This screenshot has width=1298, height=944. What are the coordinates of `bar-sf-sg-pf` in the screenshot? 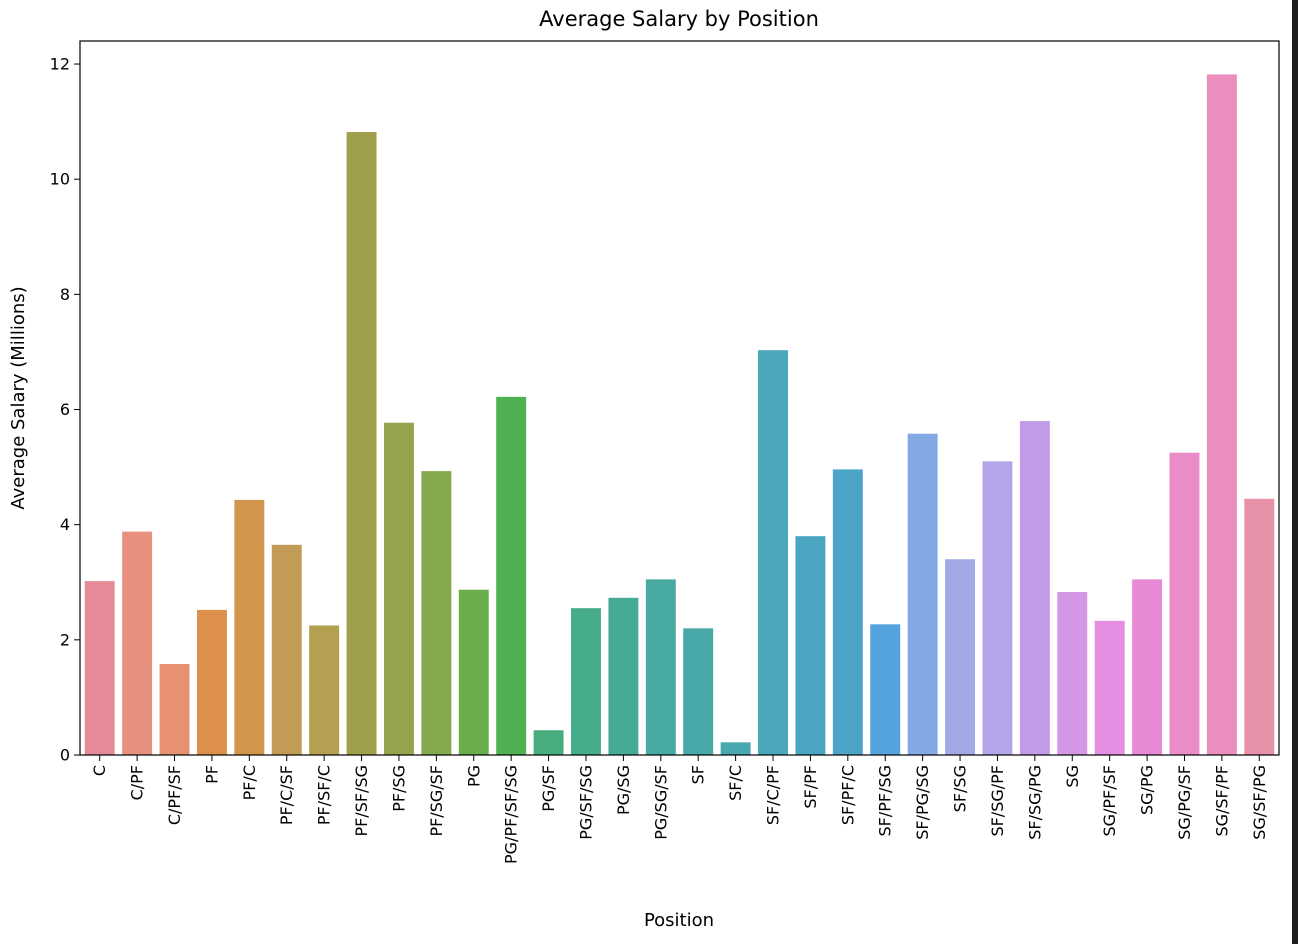 It's located at (997, 608).